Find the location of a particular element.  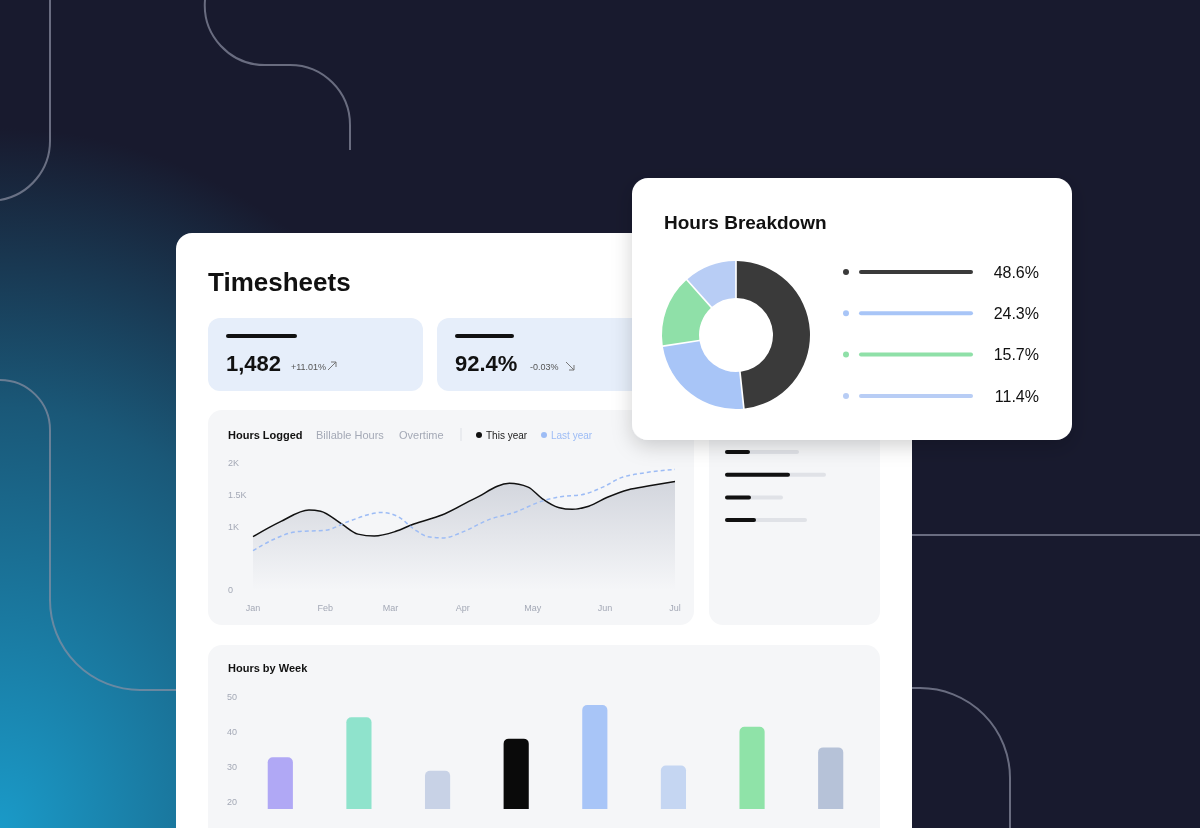

x-tick-label: May is located at coordinates (533, 608).